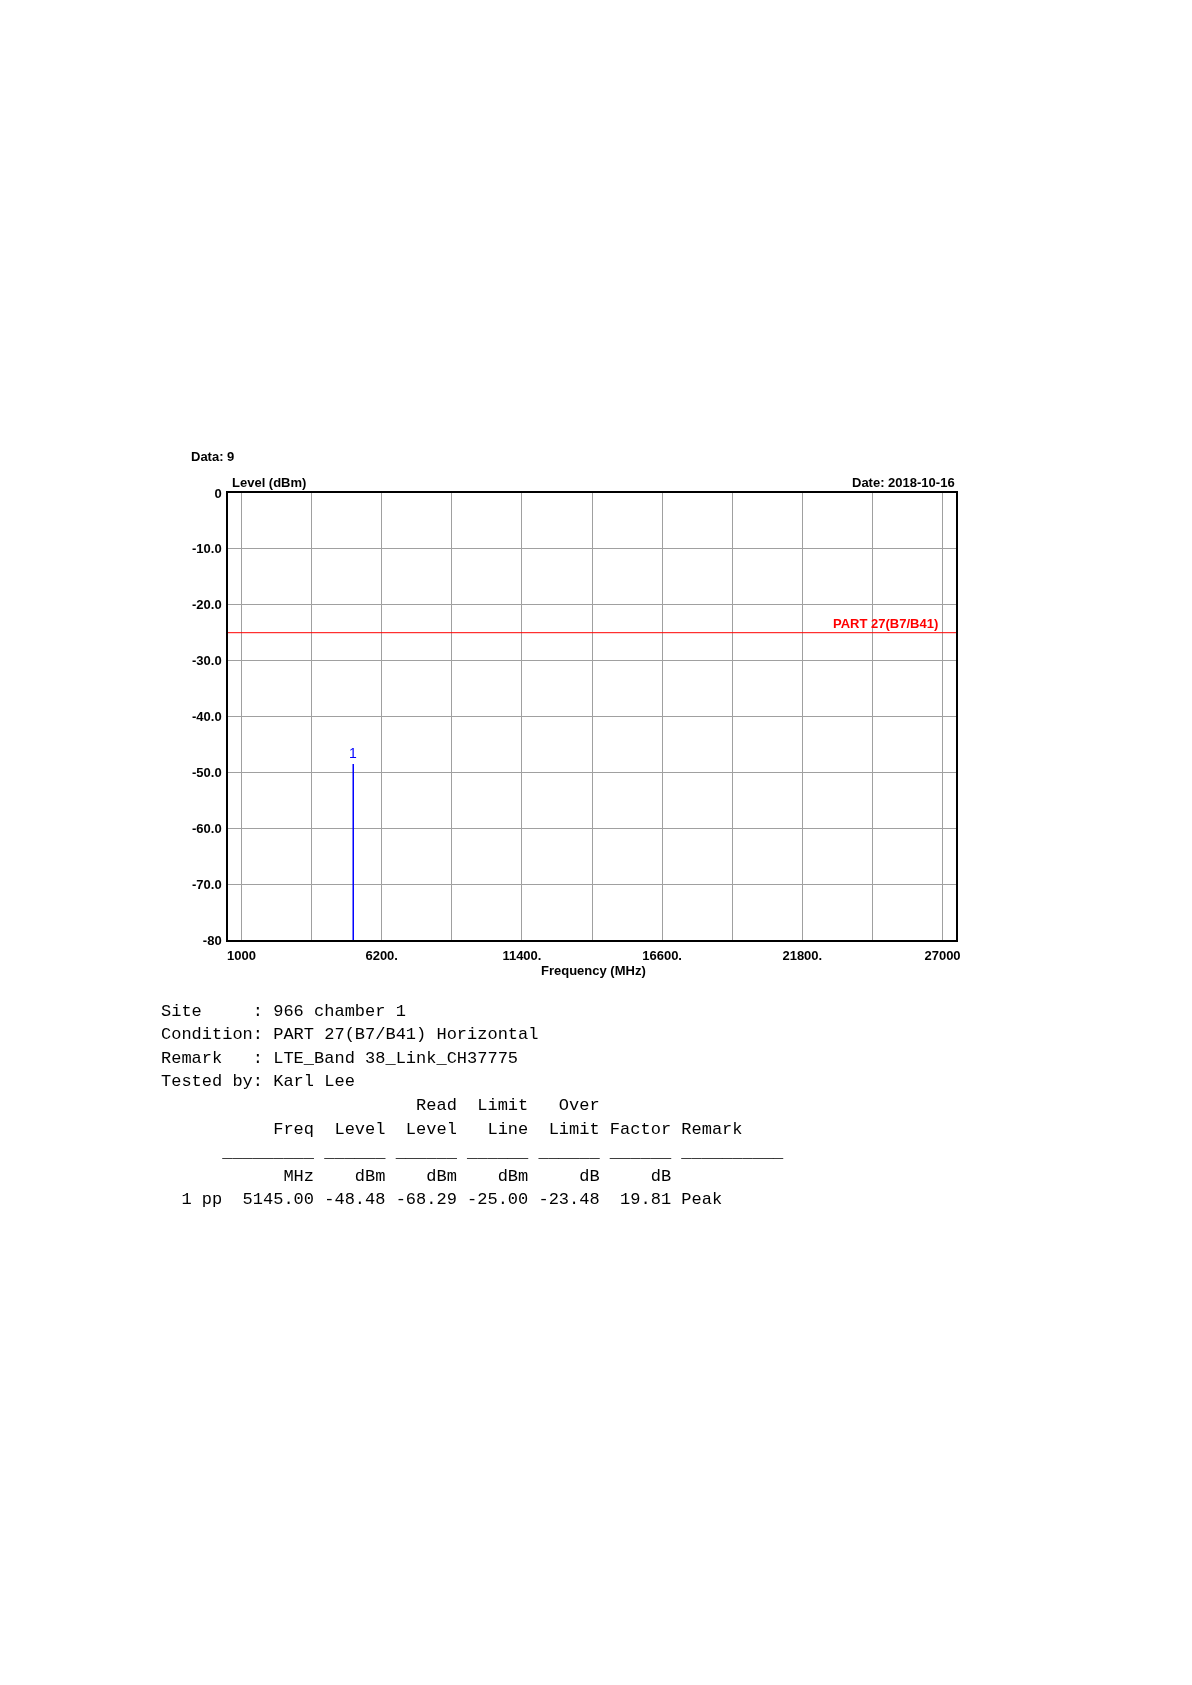 The height and width of the screenshot is (1685, 1192). What do you see at coordinates (283, 1011) in the screenshot?
I see `text: Site : 966 chamber 1` at bounding box center [283, 1011].